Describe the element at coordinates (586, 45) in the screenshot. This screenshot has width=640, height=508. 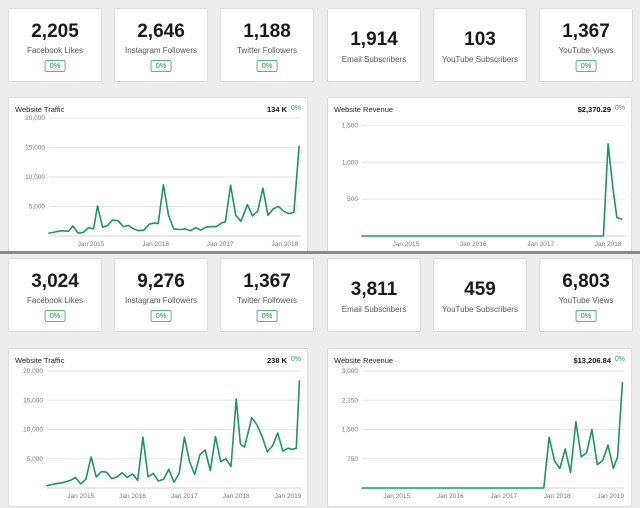
I see `stat-card-youtube-views: 1,367 YouTube Views 0%` at that location.